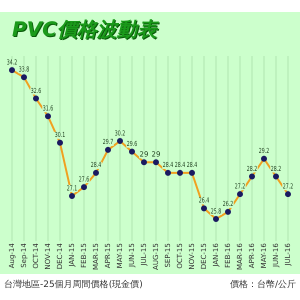 The width and height of the screenshot is (300, 300). I want to click on text: 台灣地區-25個月周間價格(現金價), so click(73, 284).